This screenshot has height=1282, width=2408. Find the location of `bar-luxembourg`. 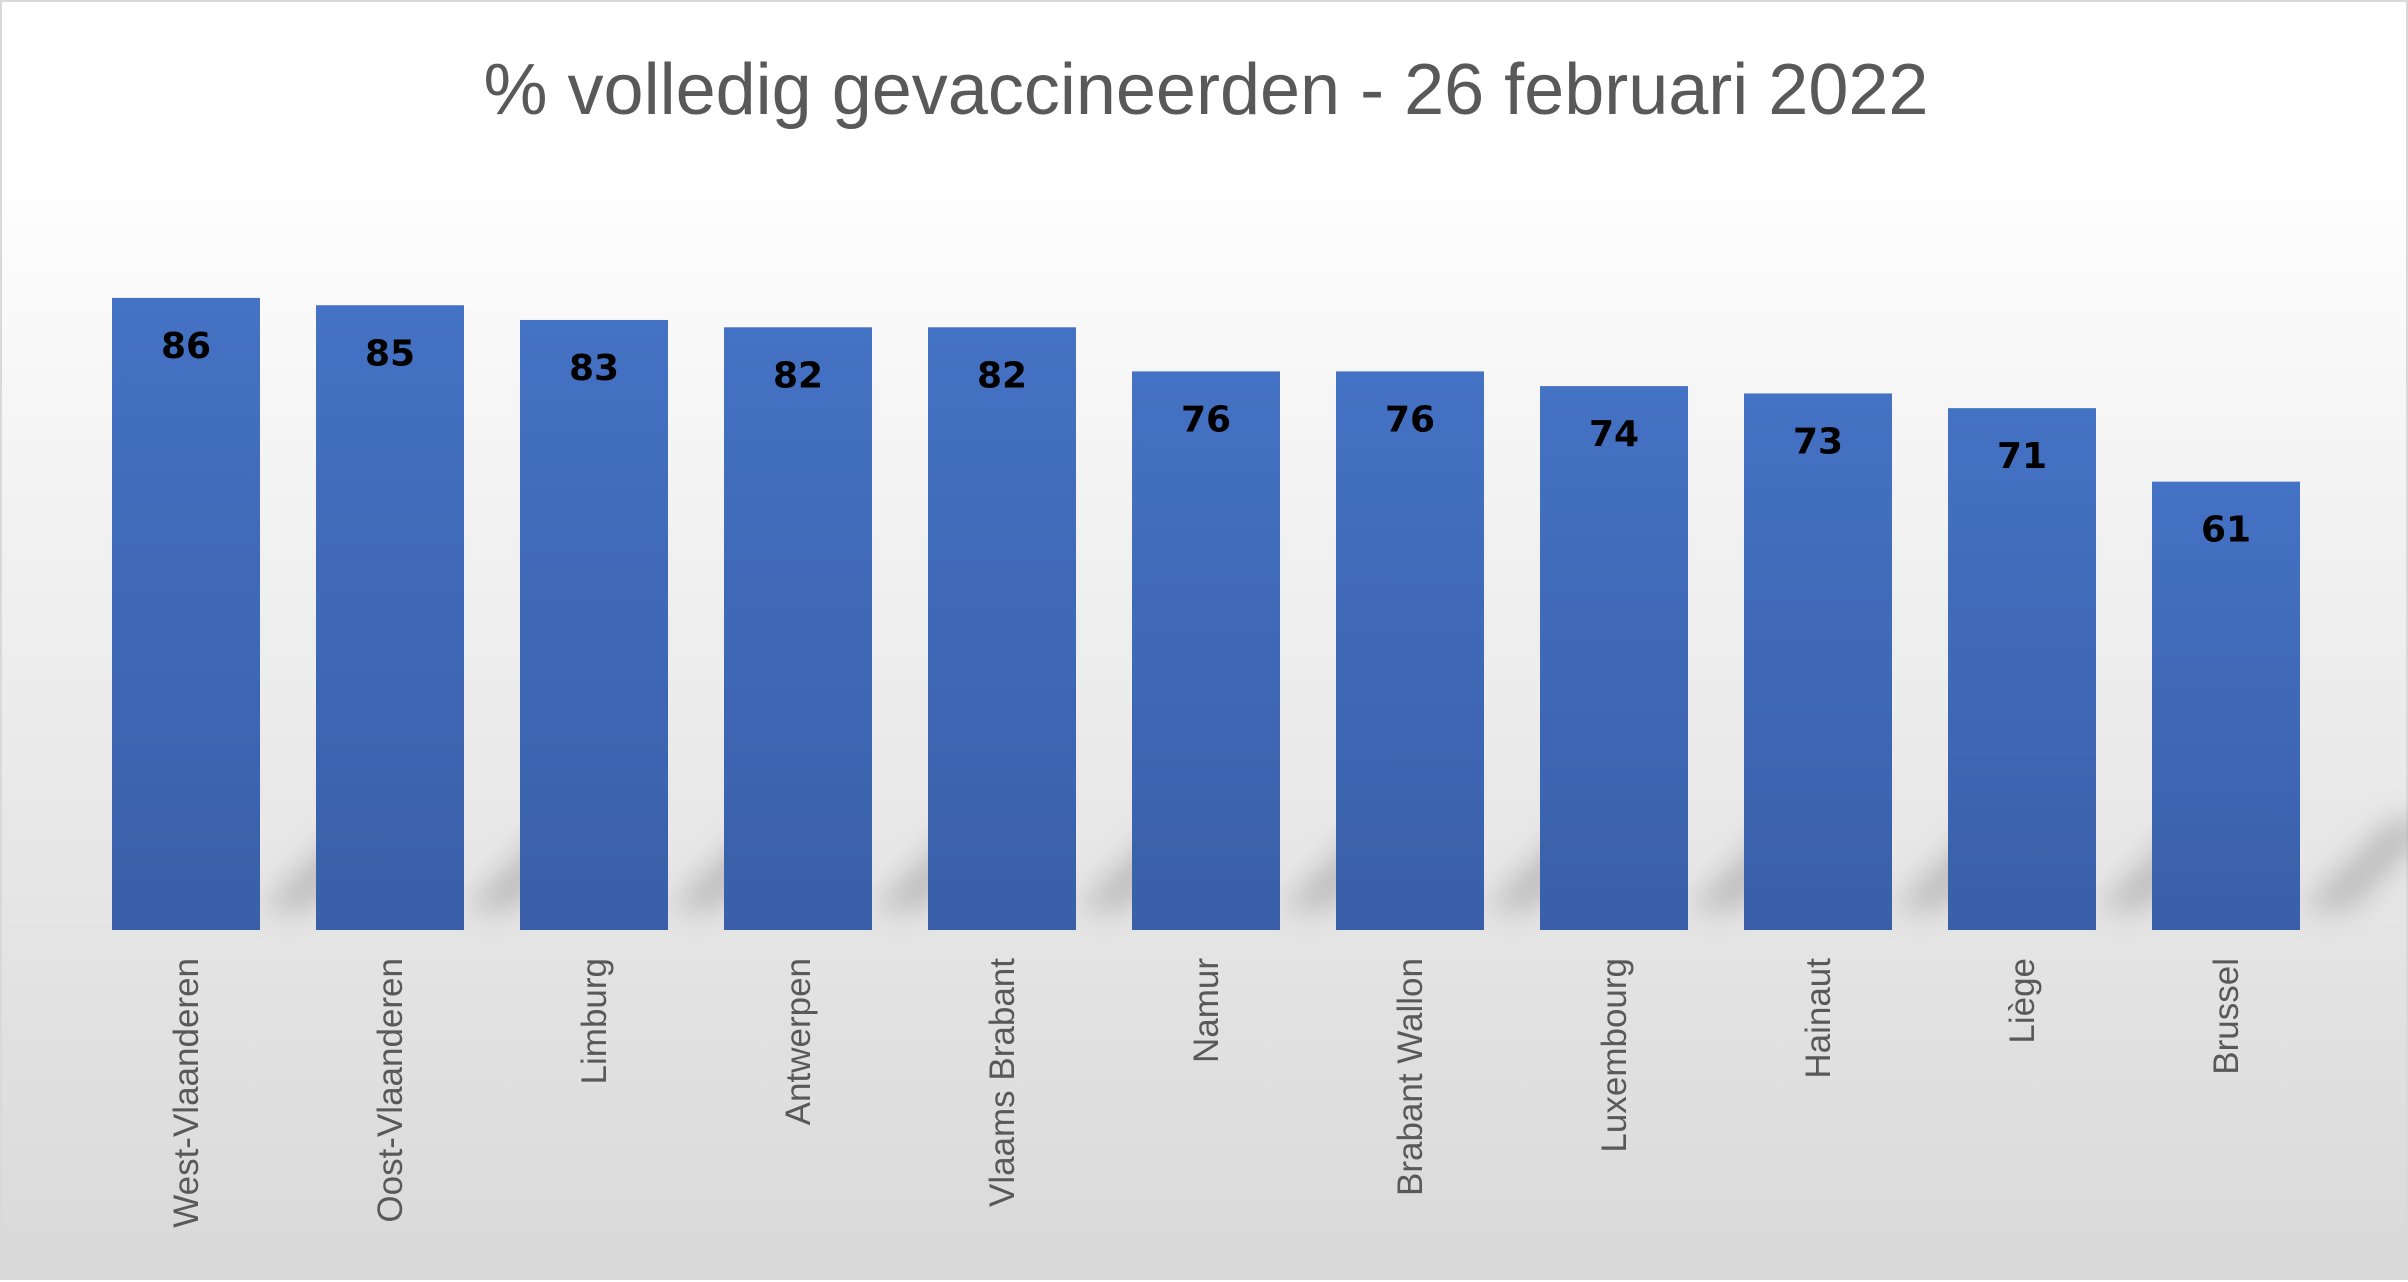

bar-luxembourg is located at coordinates (1614, 658).